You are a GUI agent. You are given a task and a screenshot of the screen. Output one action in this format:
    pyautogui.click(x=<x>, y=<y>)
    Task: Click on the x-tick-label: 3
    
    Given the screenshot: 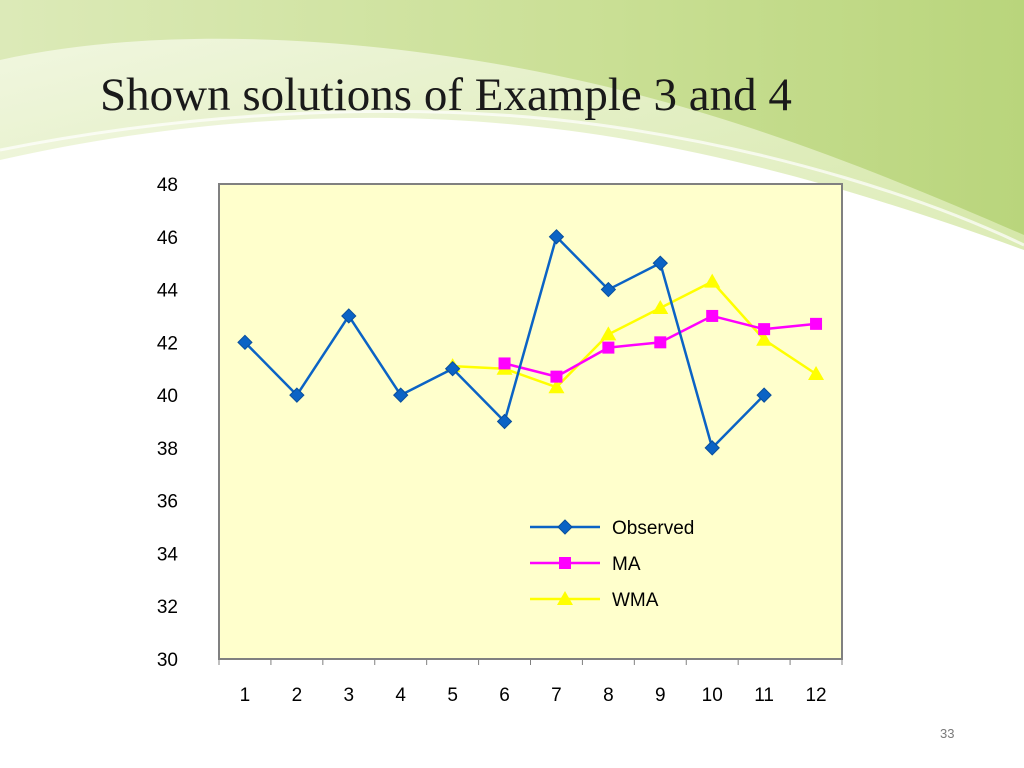 What is the action you would take?
    pyautogui.click(x=349, y=695)
    